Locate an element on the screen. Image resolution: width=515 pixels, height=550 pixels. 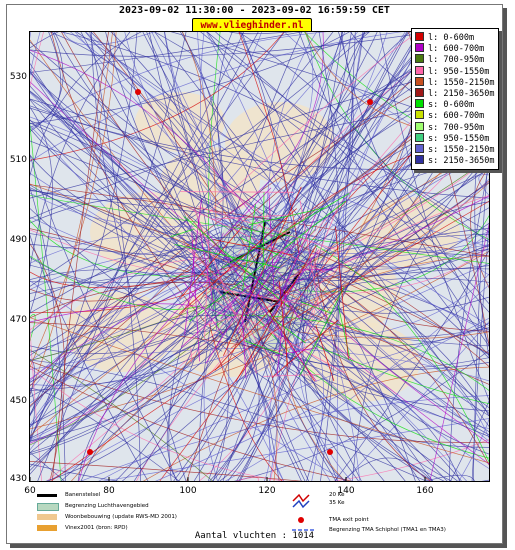
key-label: Banenstelsel is located at coordinates (83, 495).